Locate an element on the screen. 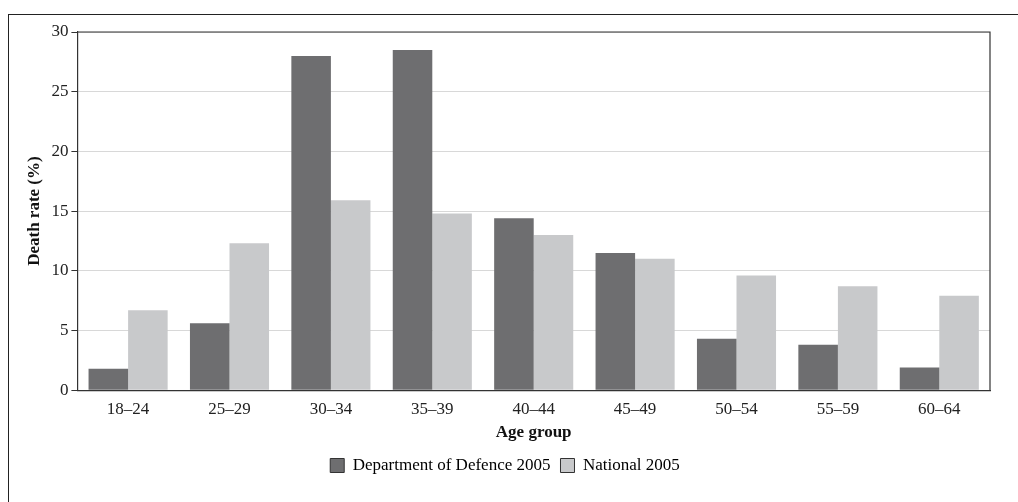 The image size is (1018, 502). y-tick-label: 10 is located at coordinates (60, 270).